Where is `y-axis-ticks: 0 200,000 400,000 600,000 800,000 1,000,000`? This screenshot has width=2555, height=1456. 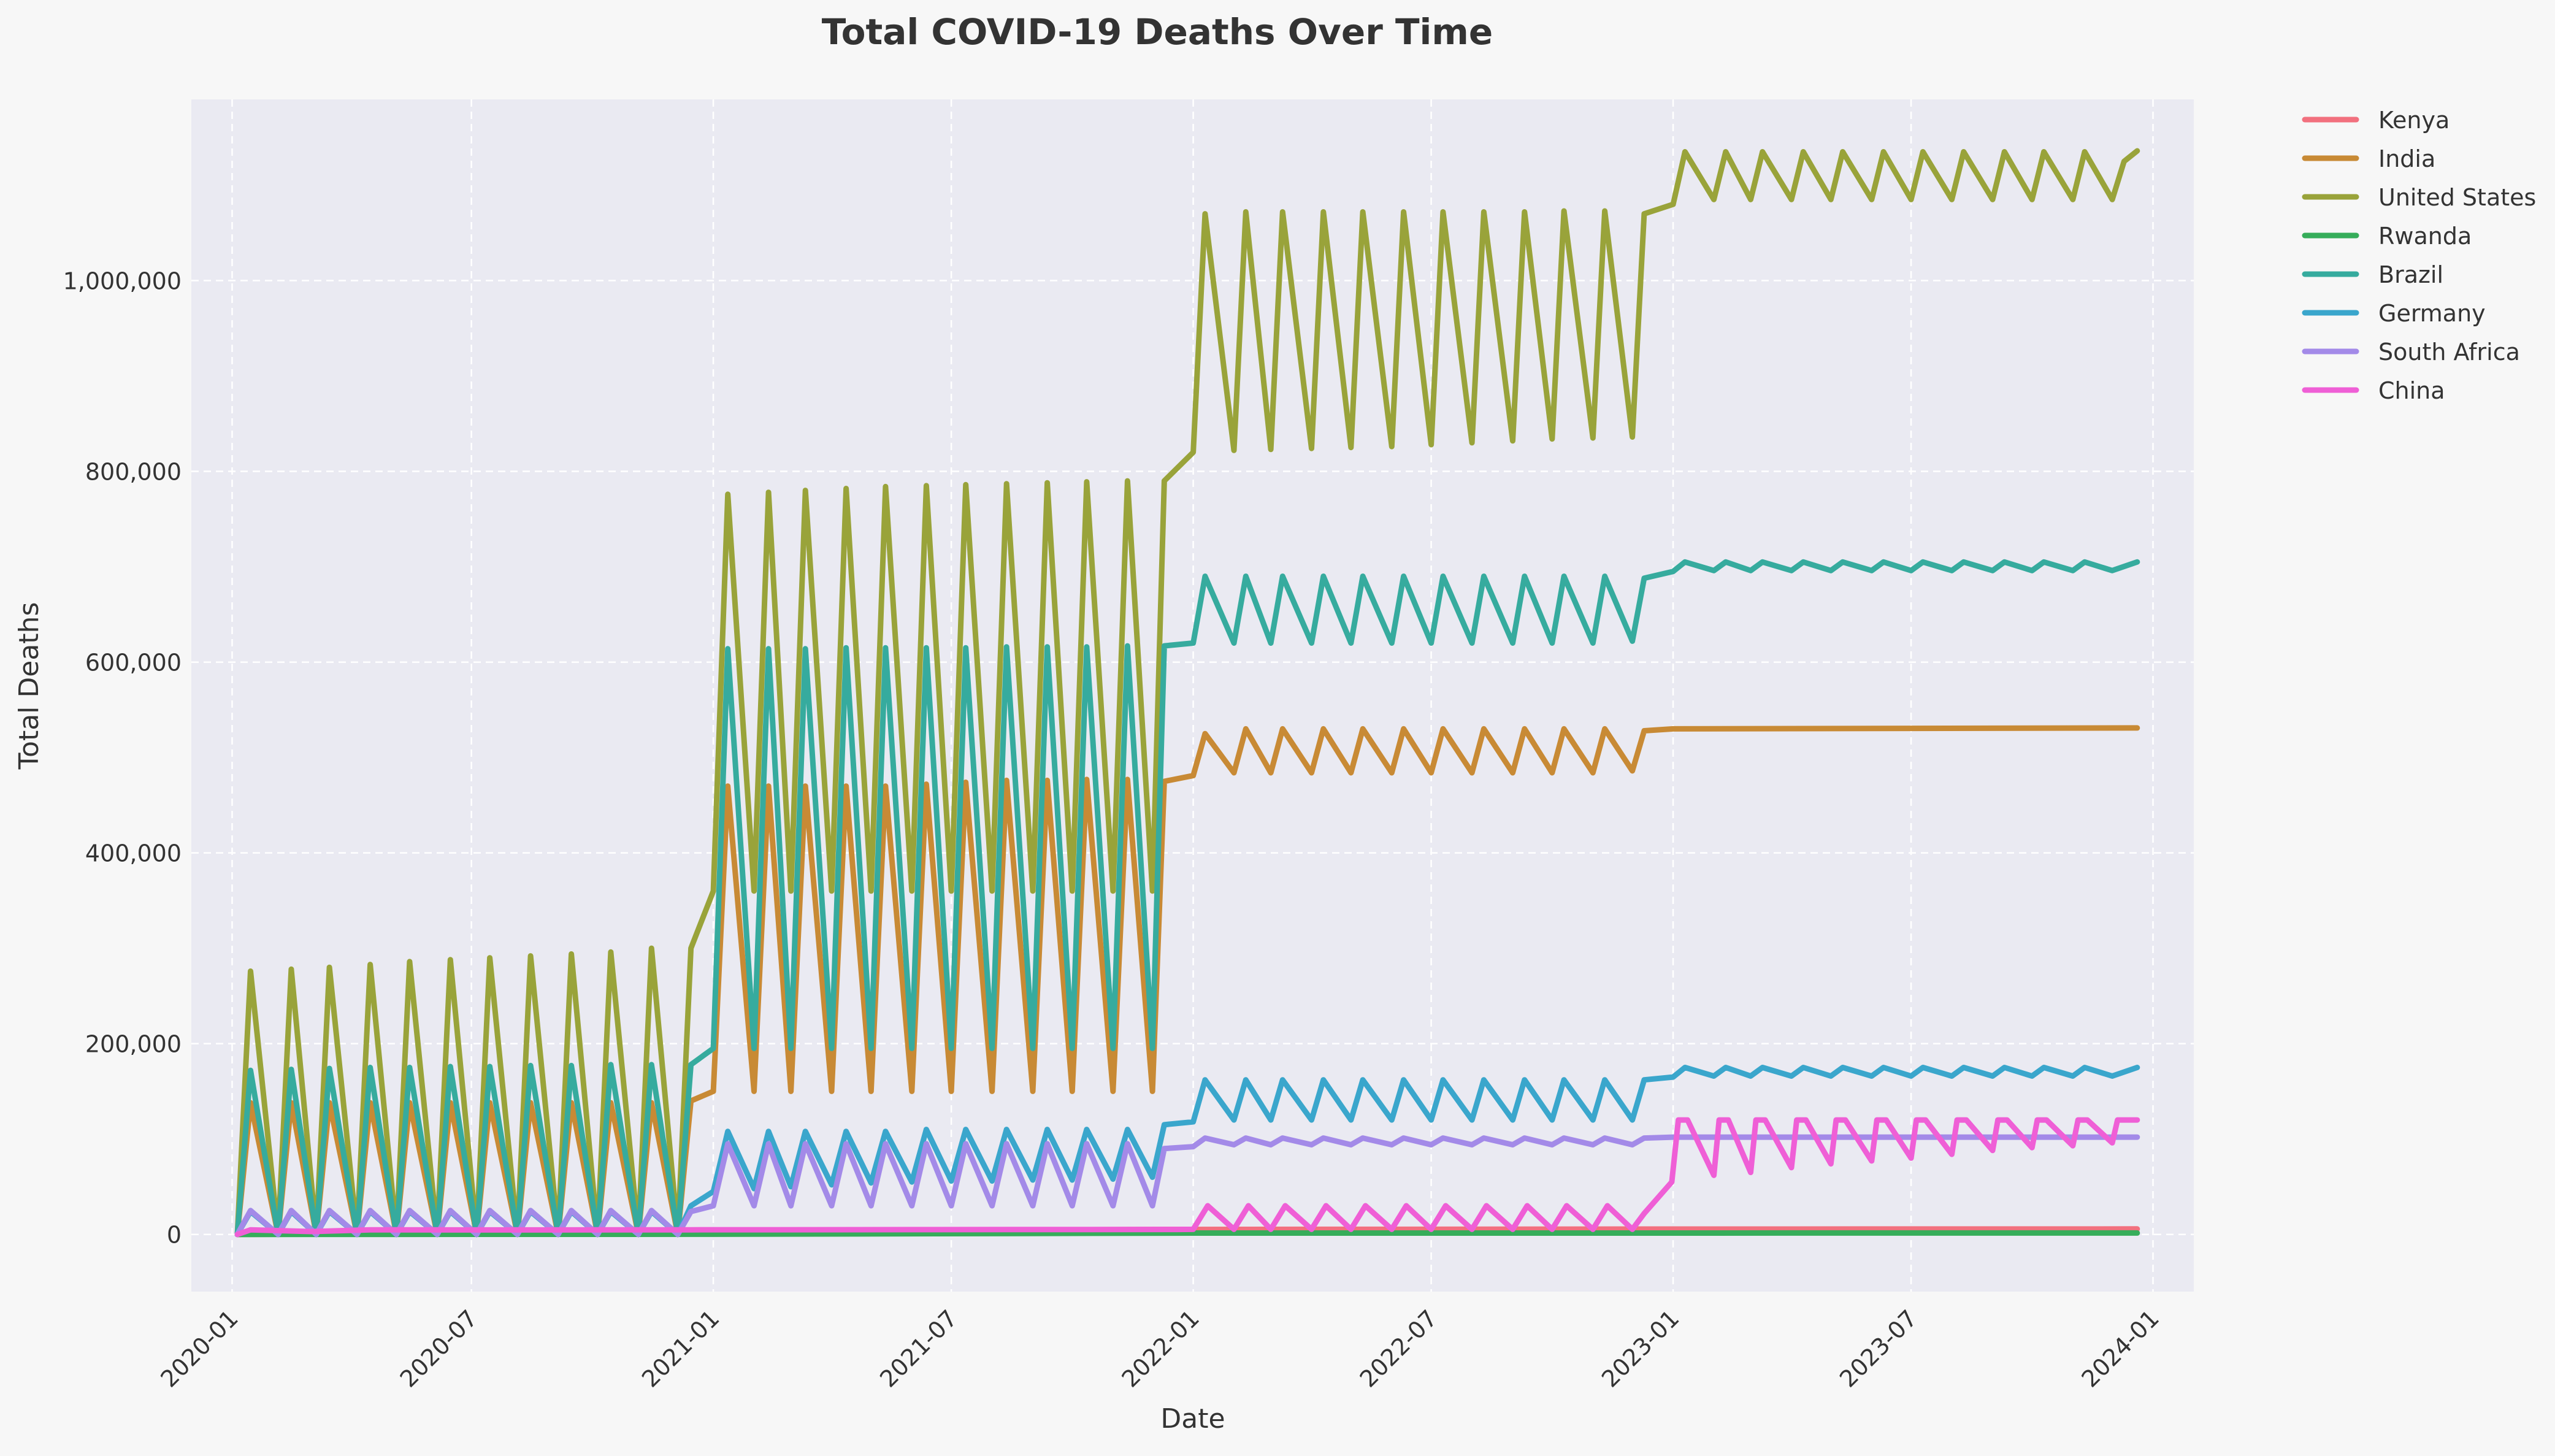 y-axis-ticks: 0 200,000 400,000 600,000 800,000 1,000,000 is located at coordinates (122, 757).